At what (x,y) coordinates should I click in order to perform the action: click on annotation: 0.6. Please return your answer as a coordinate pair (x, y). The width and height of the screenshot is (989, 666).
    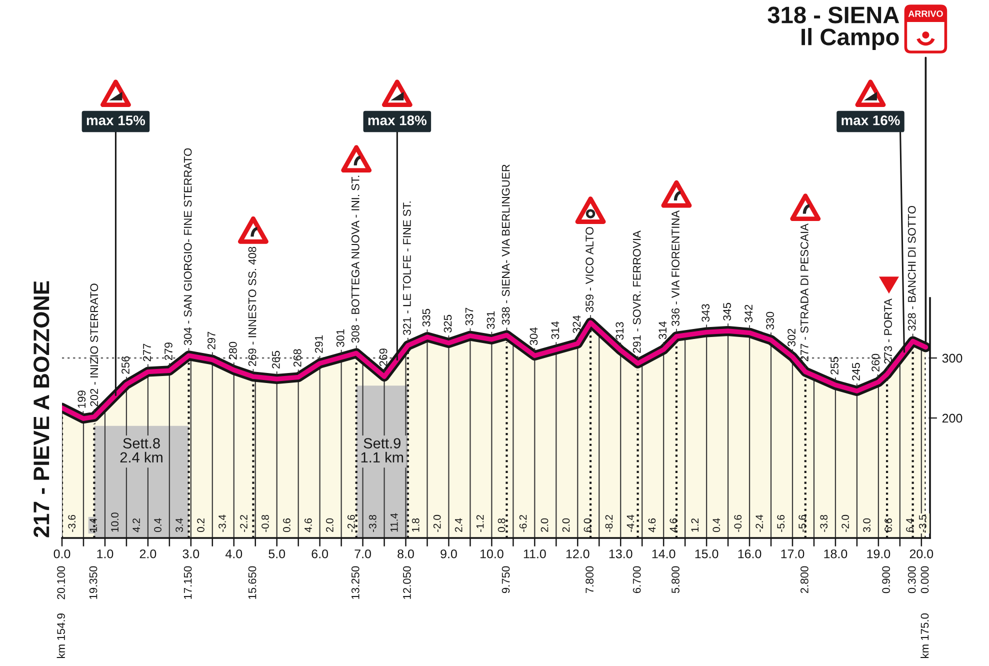
    Looking at the image, I should click on (286, 525).